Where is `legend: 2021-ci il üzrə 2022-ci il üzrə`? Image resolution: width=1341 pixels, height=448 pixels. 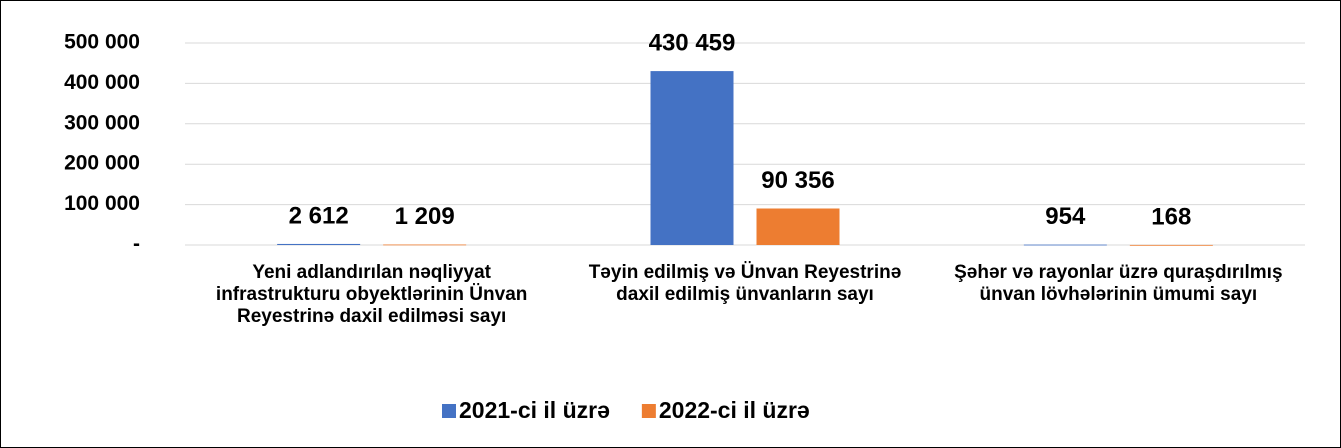 legend: 2021-ci il üzrə 2022-ci il üzrə is located at coordinates (626, 410).